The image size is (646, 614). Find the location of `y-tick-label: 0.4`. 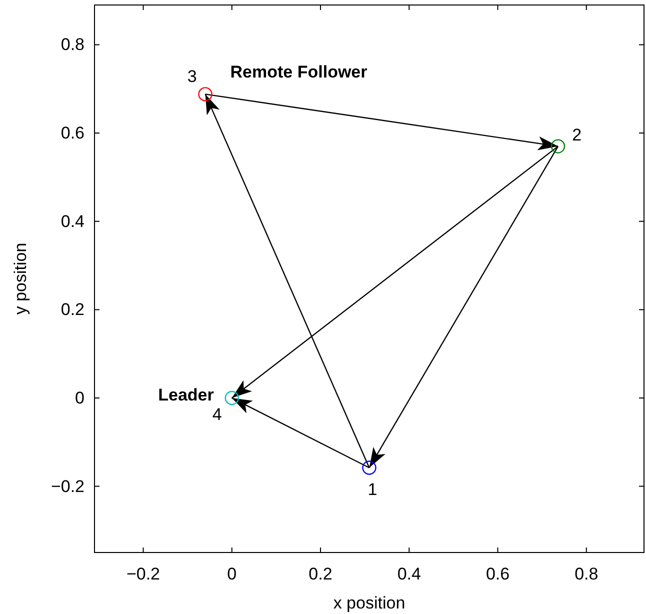

y-tick-label: 0.4 is located at coordinates (72, 221).